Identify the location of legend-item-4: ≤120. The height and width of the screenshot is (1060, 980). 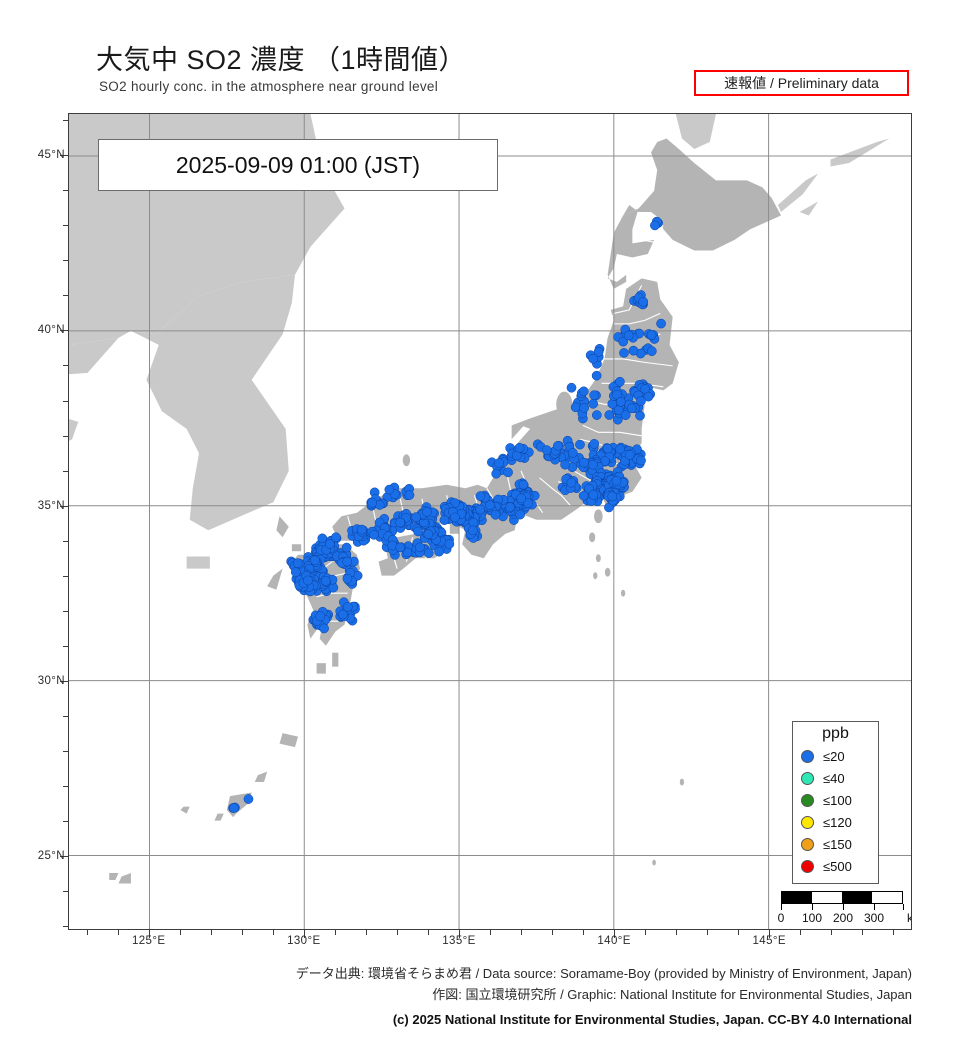
(835, 822).